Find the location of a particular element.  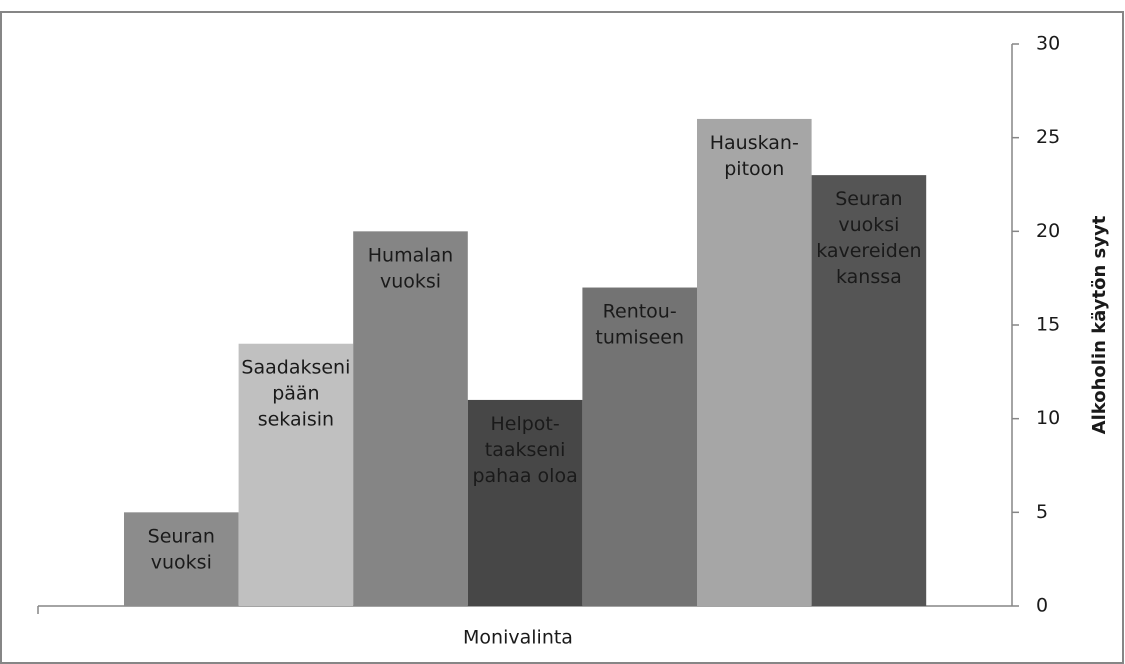

bar-label: Seuran vuoksi is located at coordinates (181, 549).